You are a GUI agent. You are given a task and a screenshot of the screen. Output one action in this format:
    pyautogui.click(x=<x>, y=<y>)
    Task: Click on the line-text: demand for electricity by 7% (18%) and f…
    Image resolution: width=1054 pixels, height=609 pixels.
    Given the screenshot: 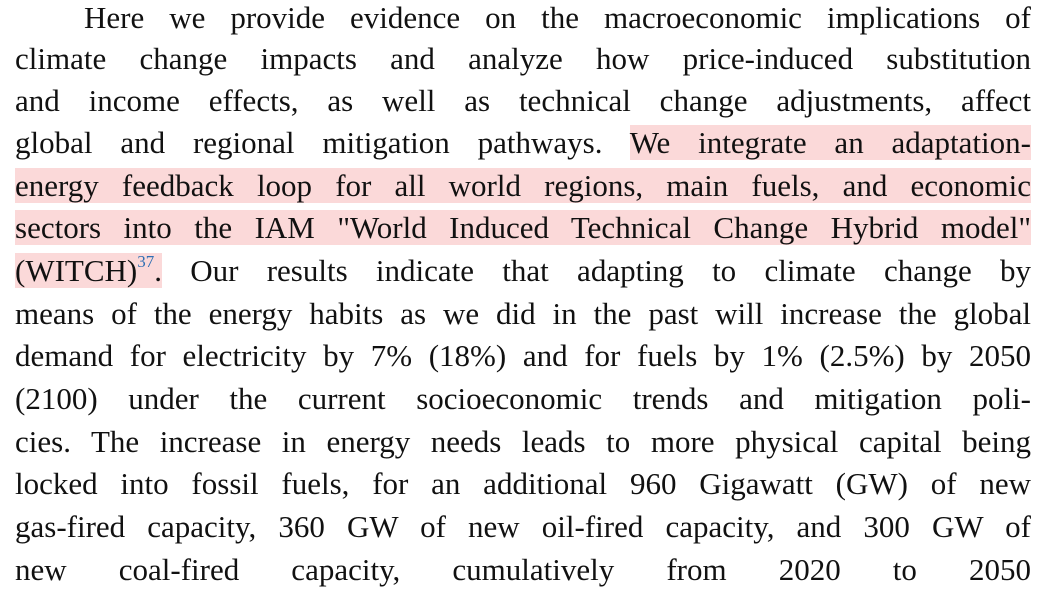 What is the action you would take?
    pyautogui.click(x=523, y=355)
    